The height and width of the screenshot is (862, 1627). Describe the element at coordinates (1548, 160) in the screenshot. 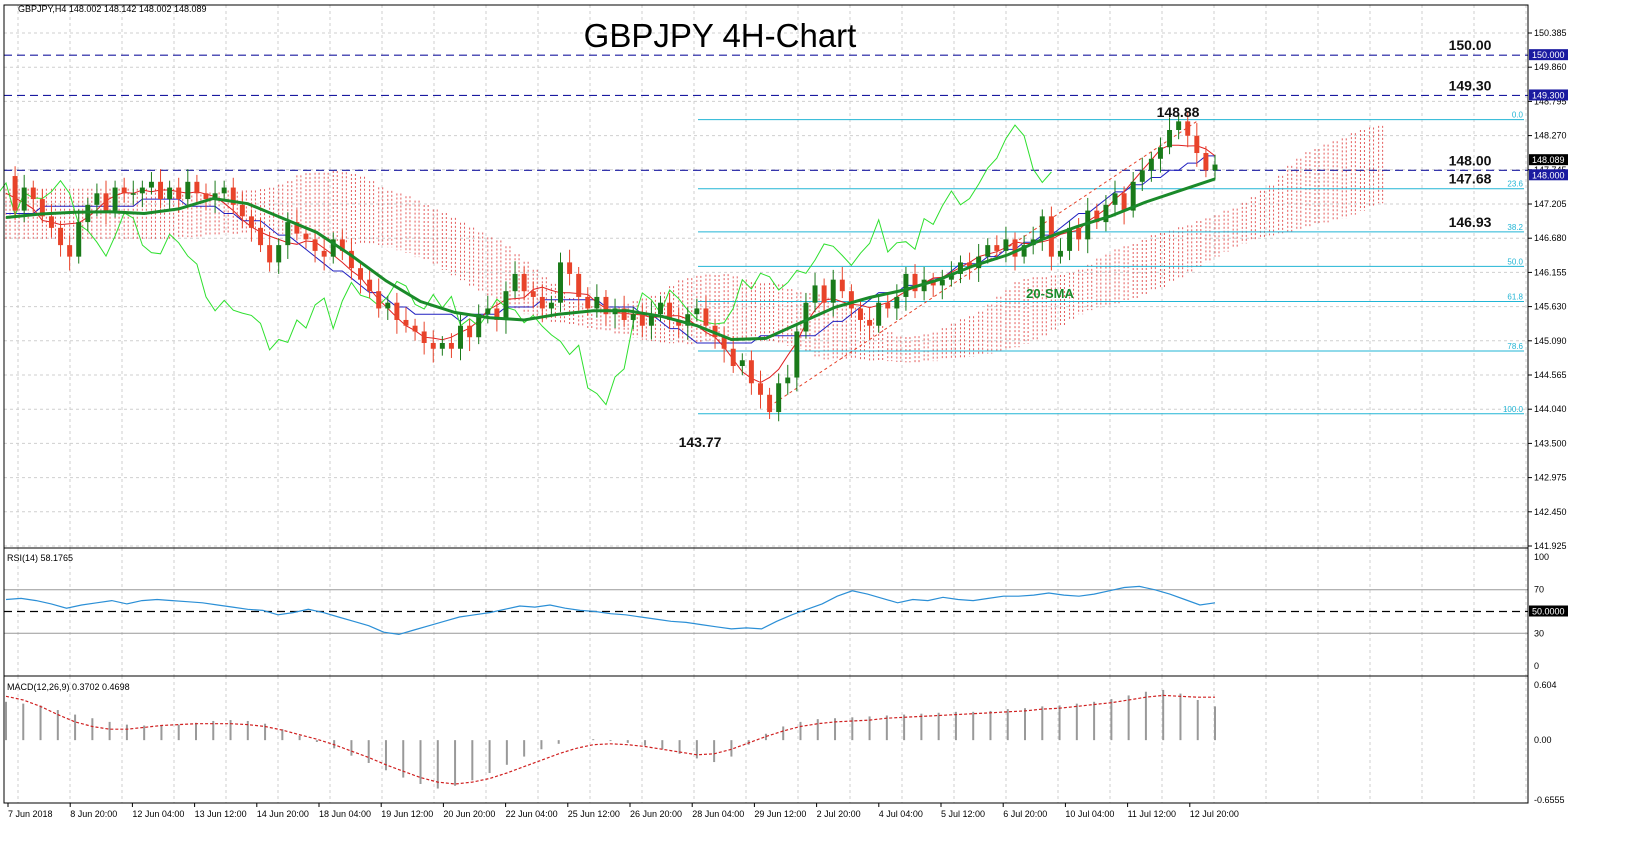

I see `price-badge-label: 148.089` at that location.